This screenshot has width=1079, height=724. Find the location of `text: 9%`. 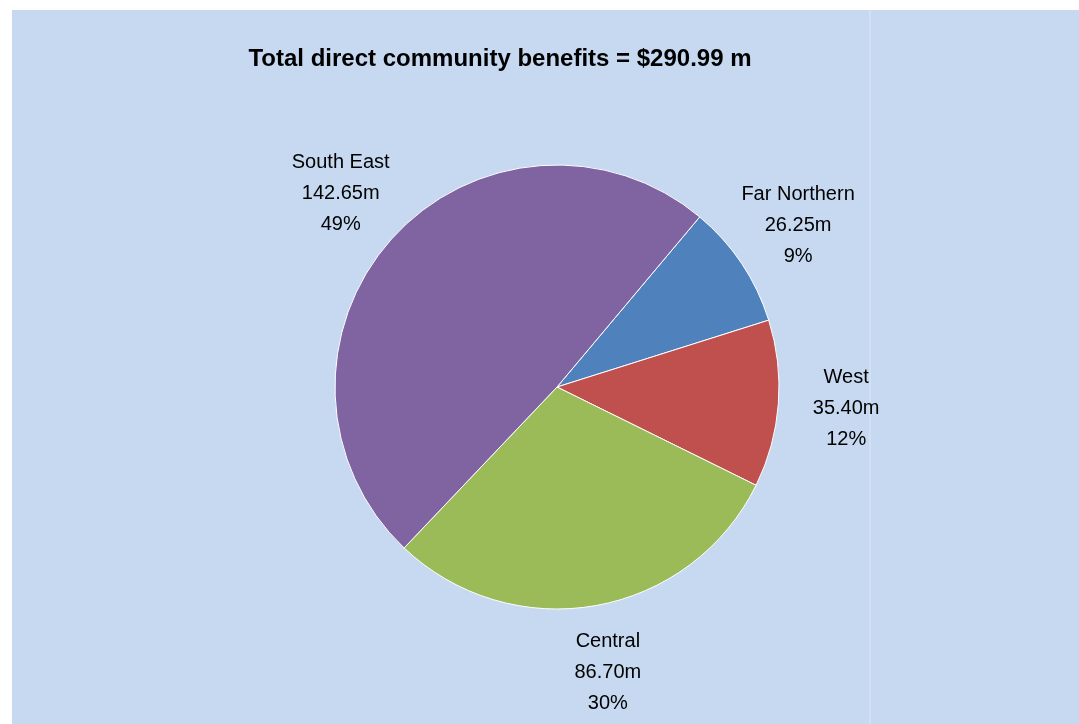

text: 9% is located at coordinates (798, 255).